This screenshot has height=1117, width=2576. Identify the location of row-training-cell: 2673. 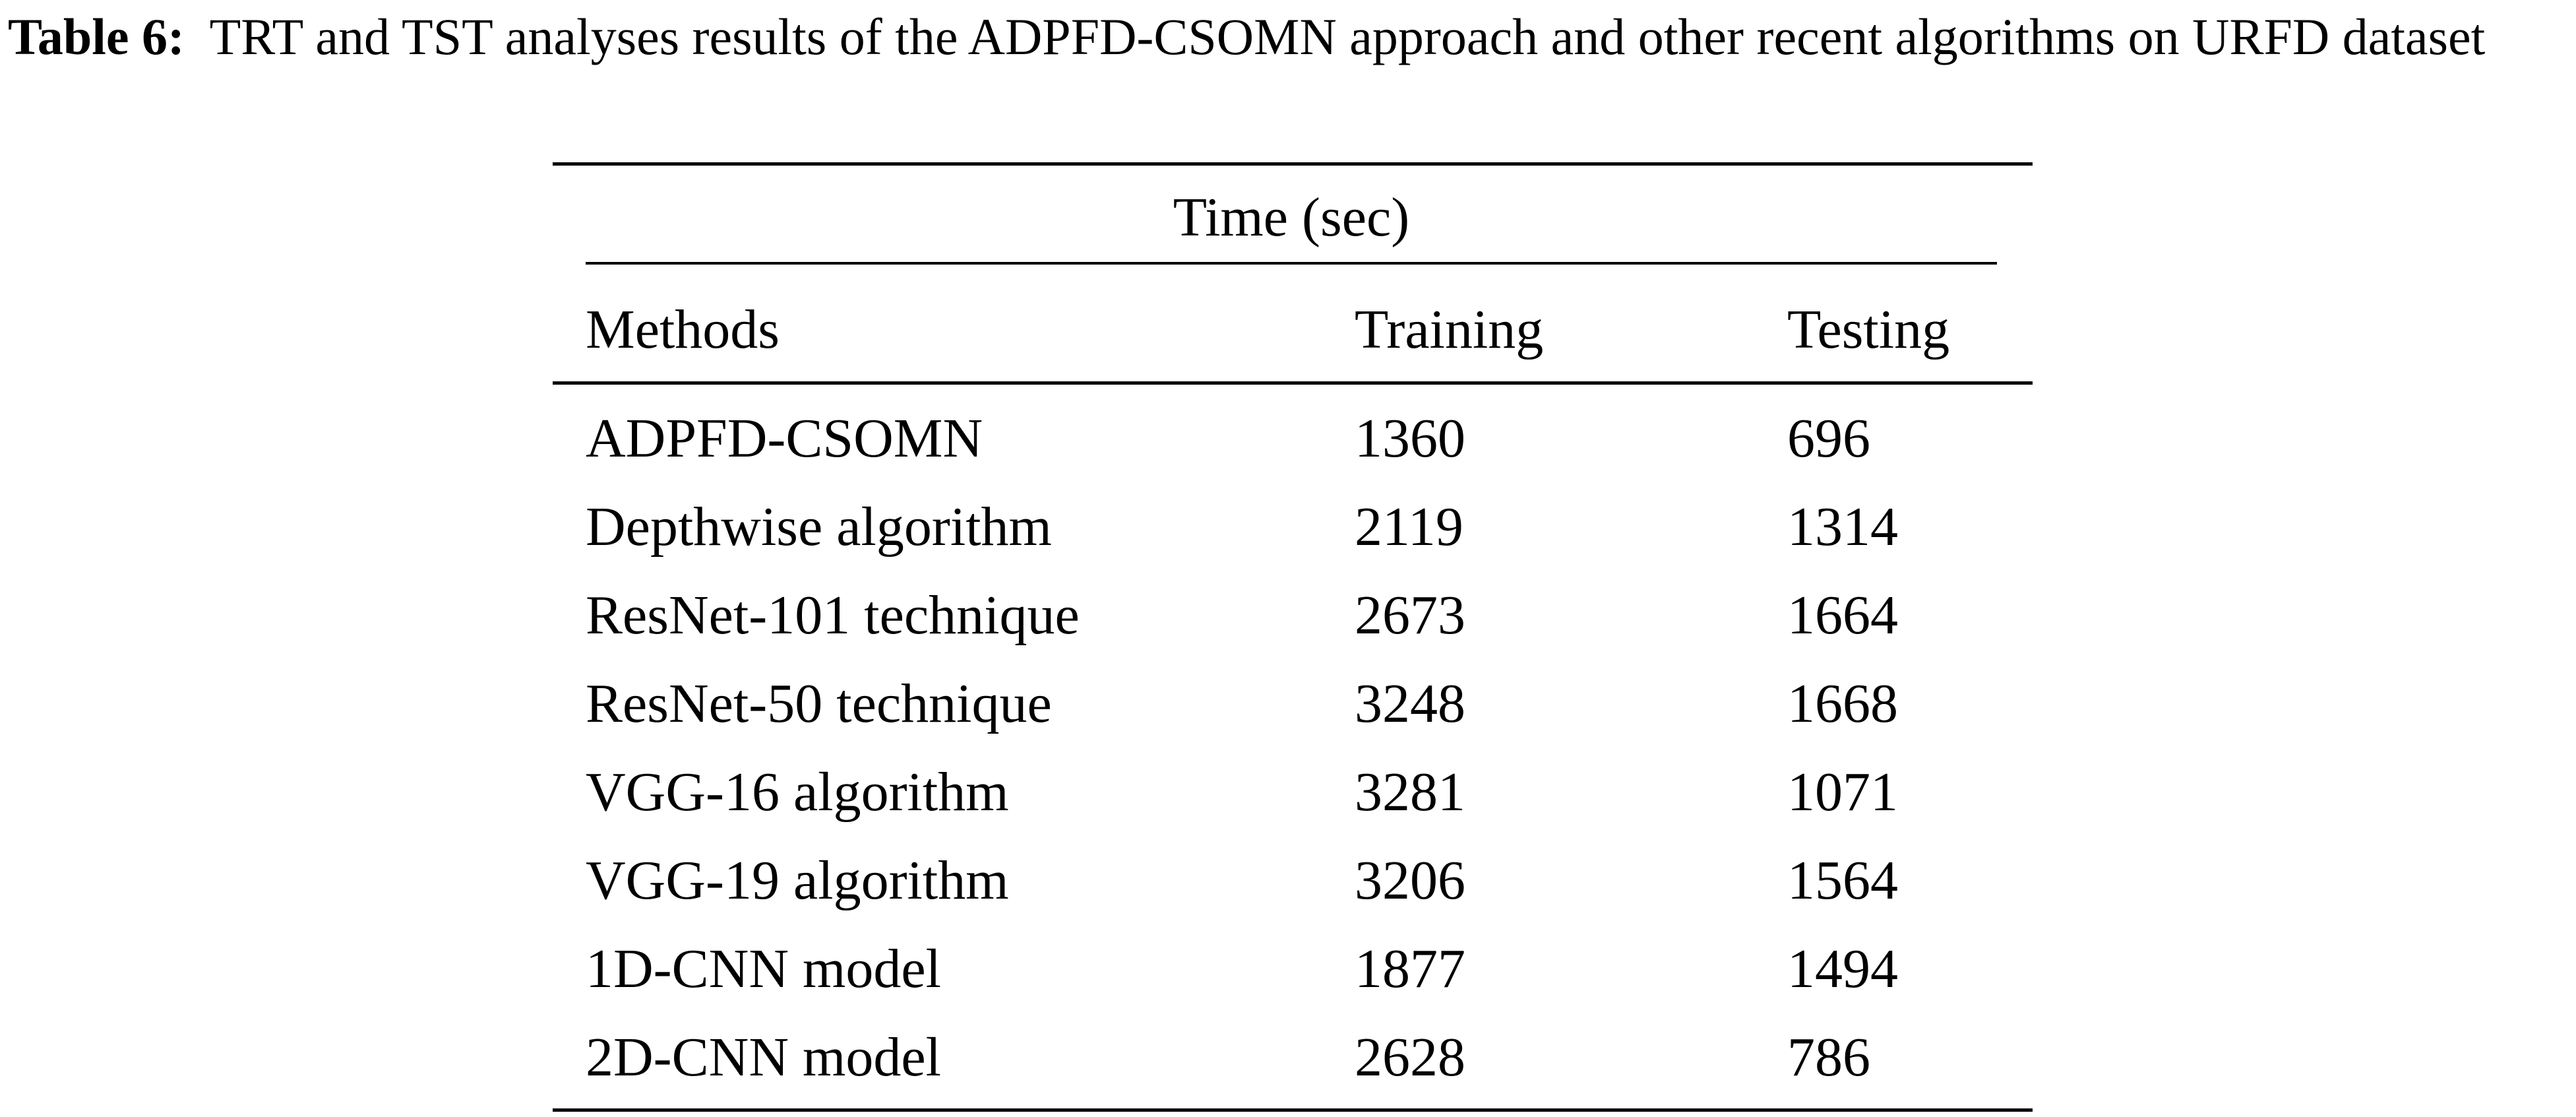
(1410, 615).